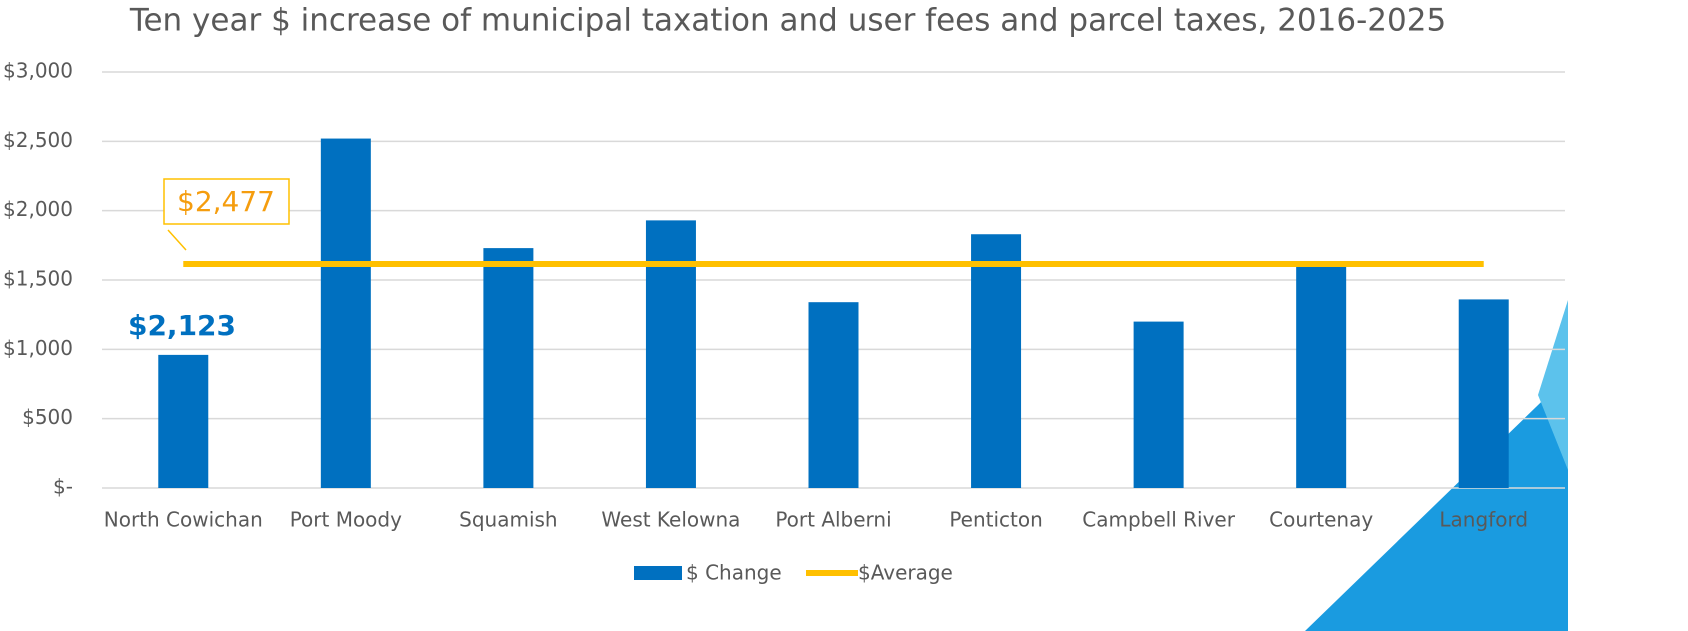 This screenshot has width=1688, height=631. I want to click on x-tick-label: Port Moody, so click(346, 520).